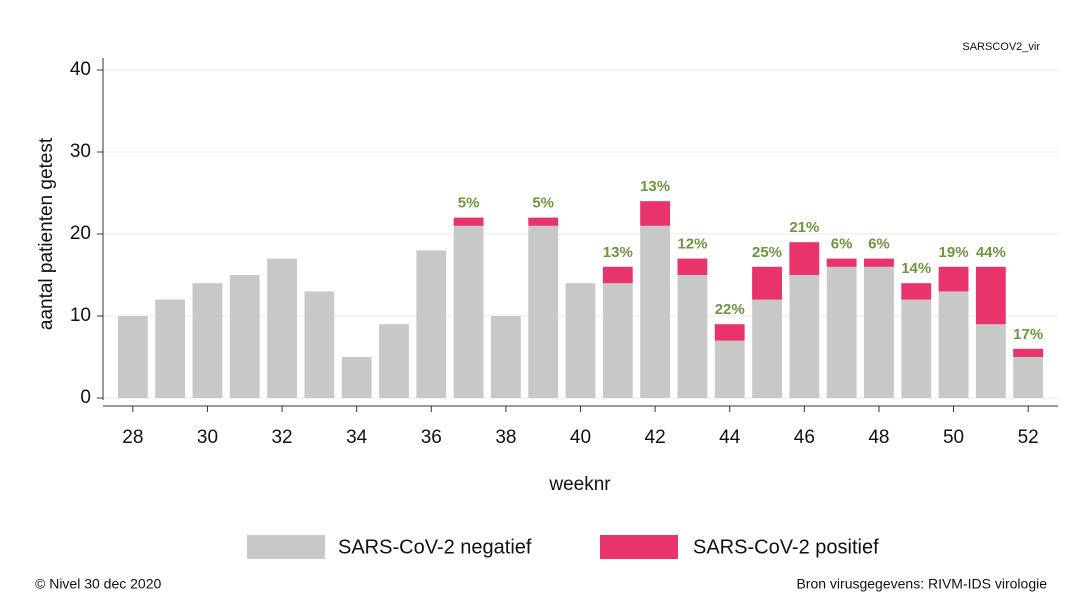  Describe the element at coordinates (953, 437) in the screenshot. I see `x-tick-label: 50` at that location.